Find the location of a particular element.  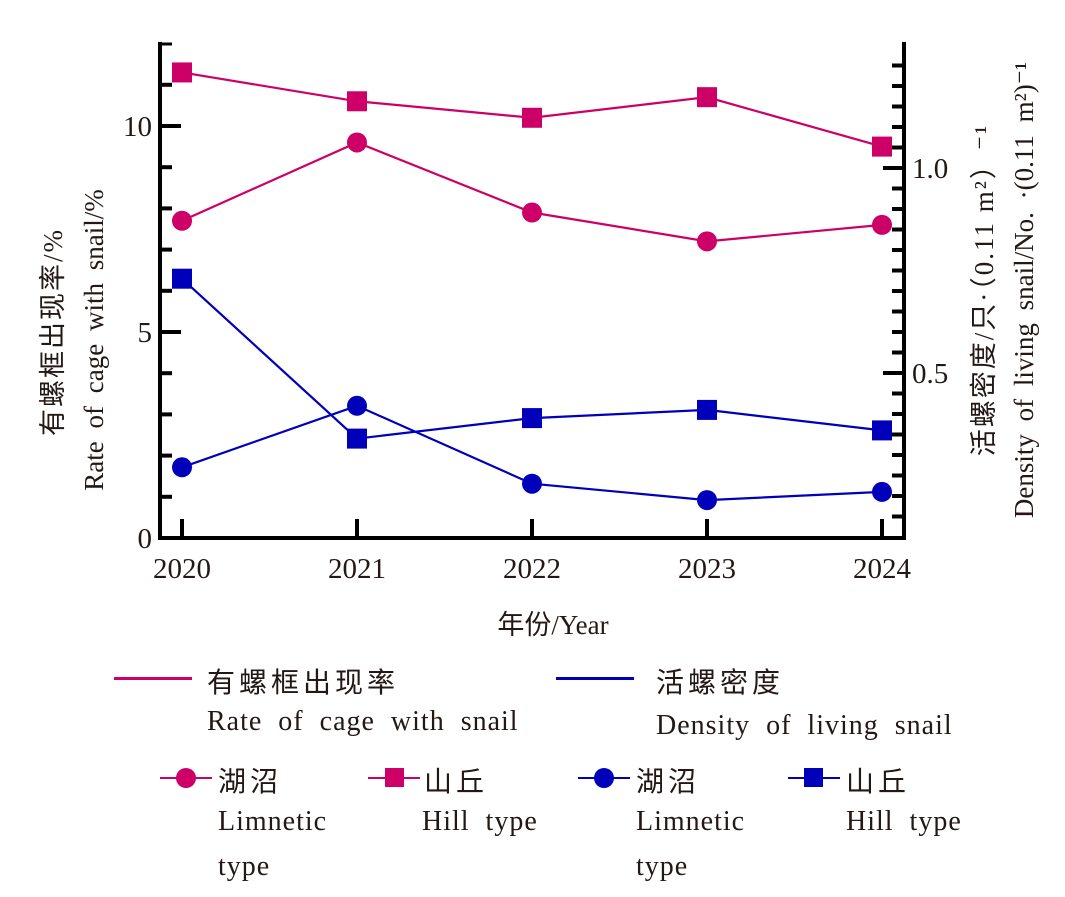

y-right-tick-label: 1.0 is located at coordinates (930, 169).